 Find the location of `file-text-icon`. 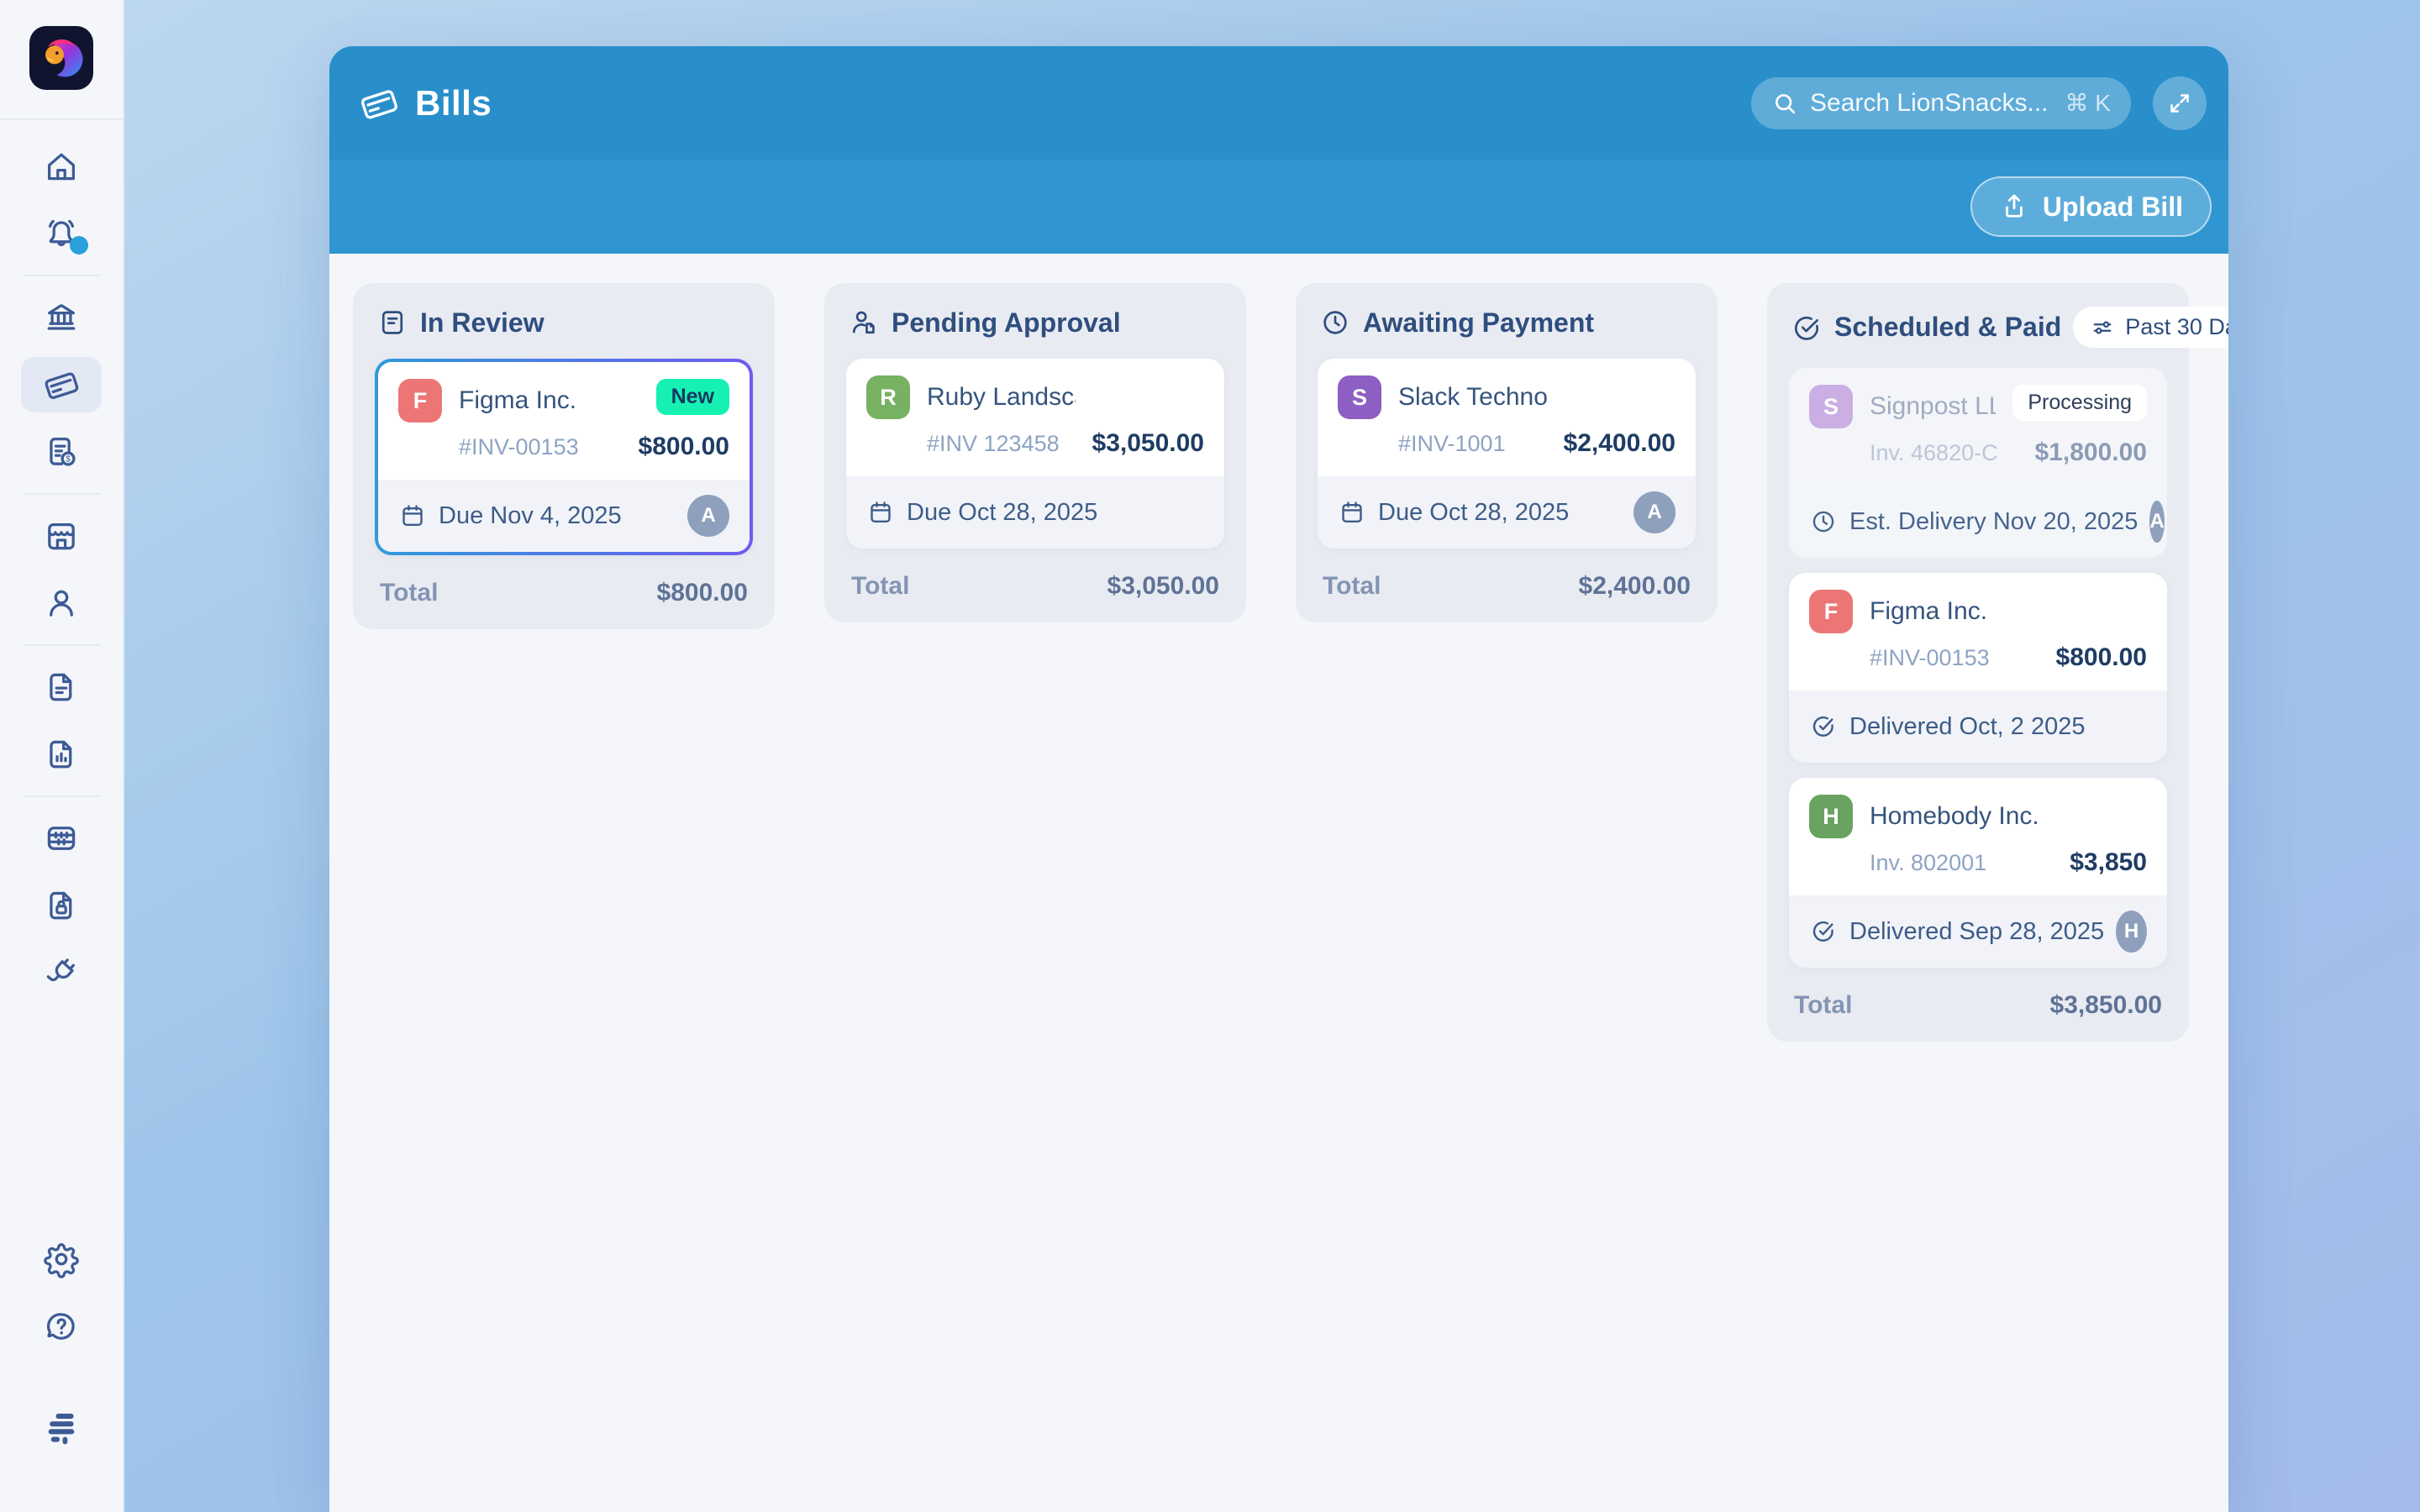

file-text-icon is located at coordinates (61, 687).